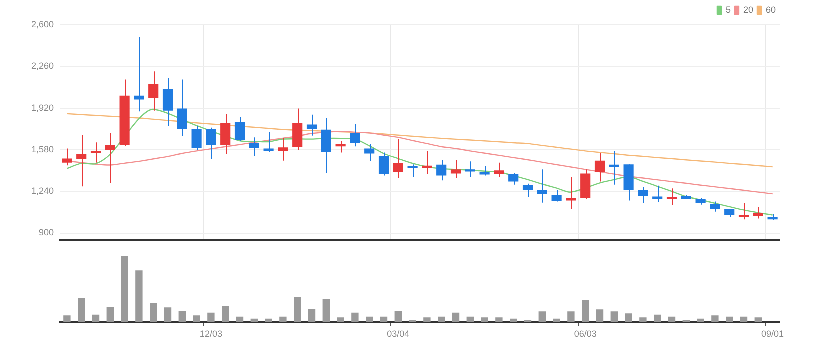 This screenshot has width=820, height=347. What do you see at coordinates (42, 66) in the screenshot?
I see `y-tick-label: 2,260` at bounding box center [42, 66].